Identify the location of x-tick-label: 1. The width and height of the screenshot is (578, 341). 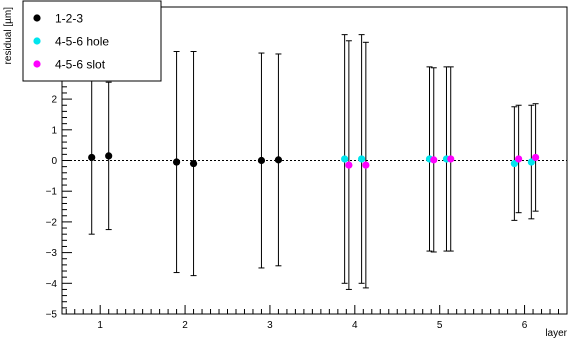
(100, 325).